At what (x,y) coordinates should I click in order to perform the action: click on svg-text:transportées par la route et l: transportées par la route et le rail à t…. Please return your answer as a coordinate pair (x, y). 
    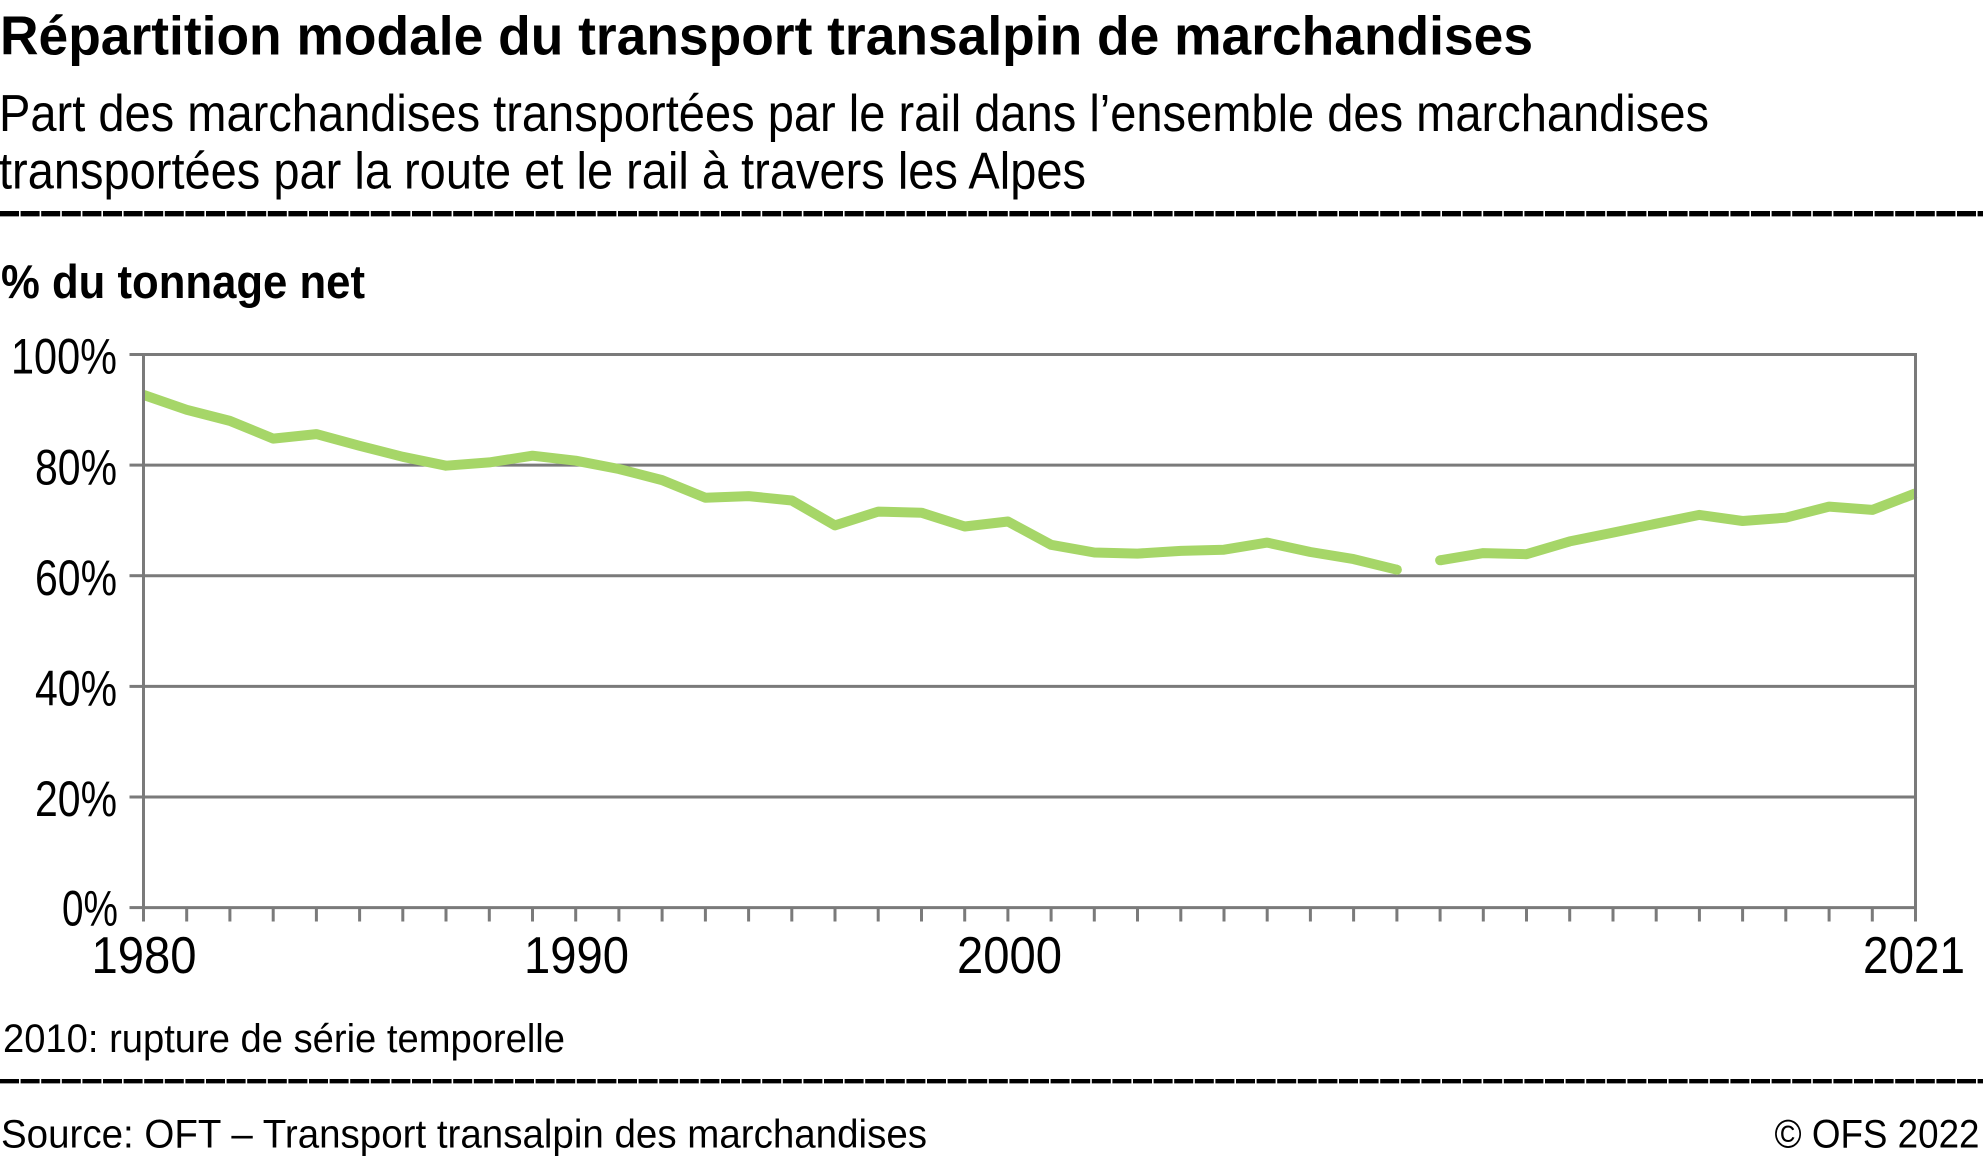
    Looking at the image, I should click on (543, 172).